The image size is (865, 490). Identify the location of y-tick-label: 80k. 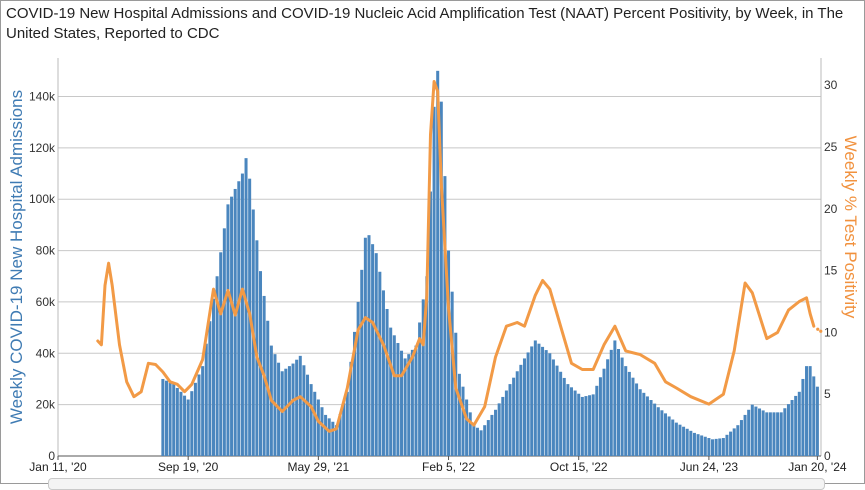
(46, 251).